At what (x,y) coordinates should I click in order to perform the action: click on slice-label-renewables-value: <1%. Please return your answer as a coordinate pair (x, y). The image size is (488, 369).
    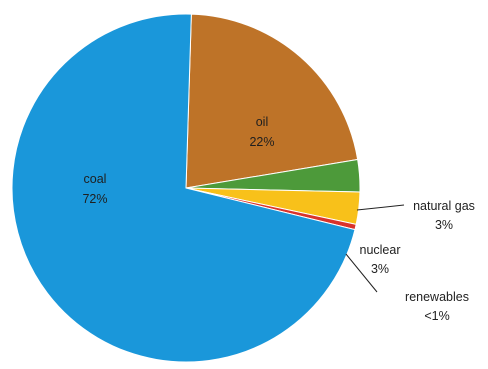
    Looking at the image, I should click on (436, 316).